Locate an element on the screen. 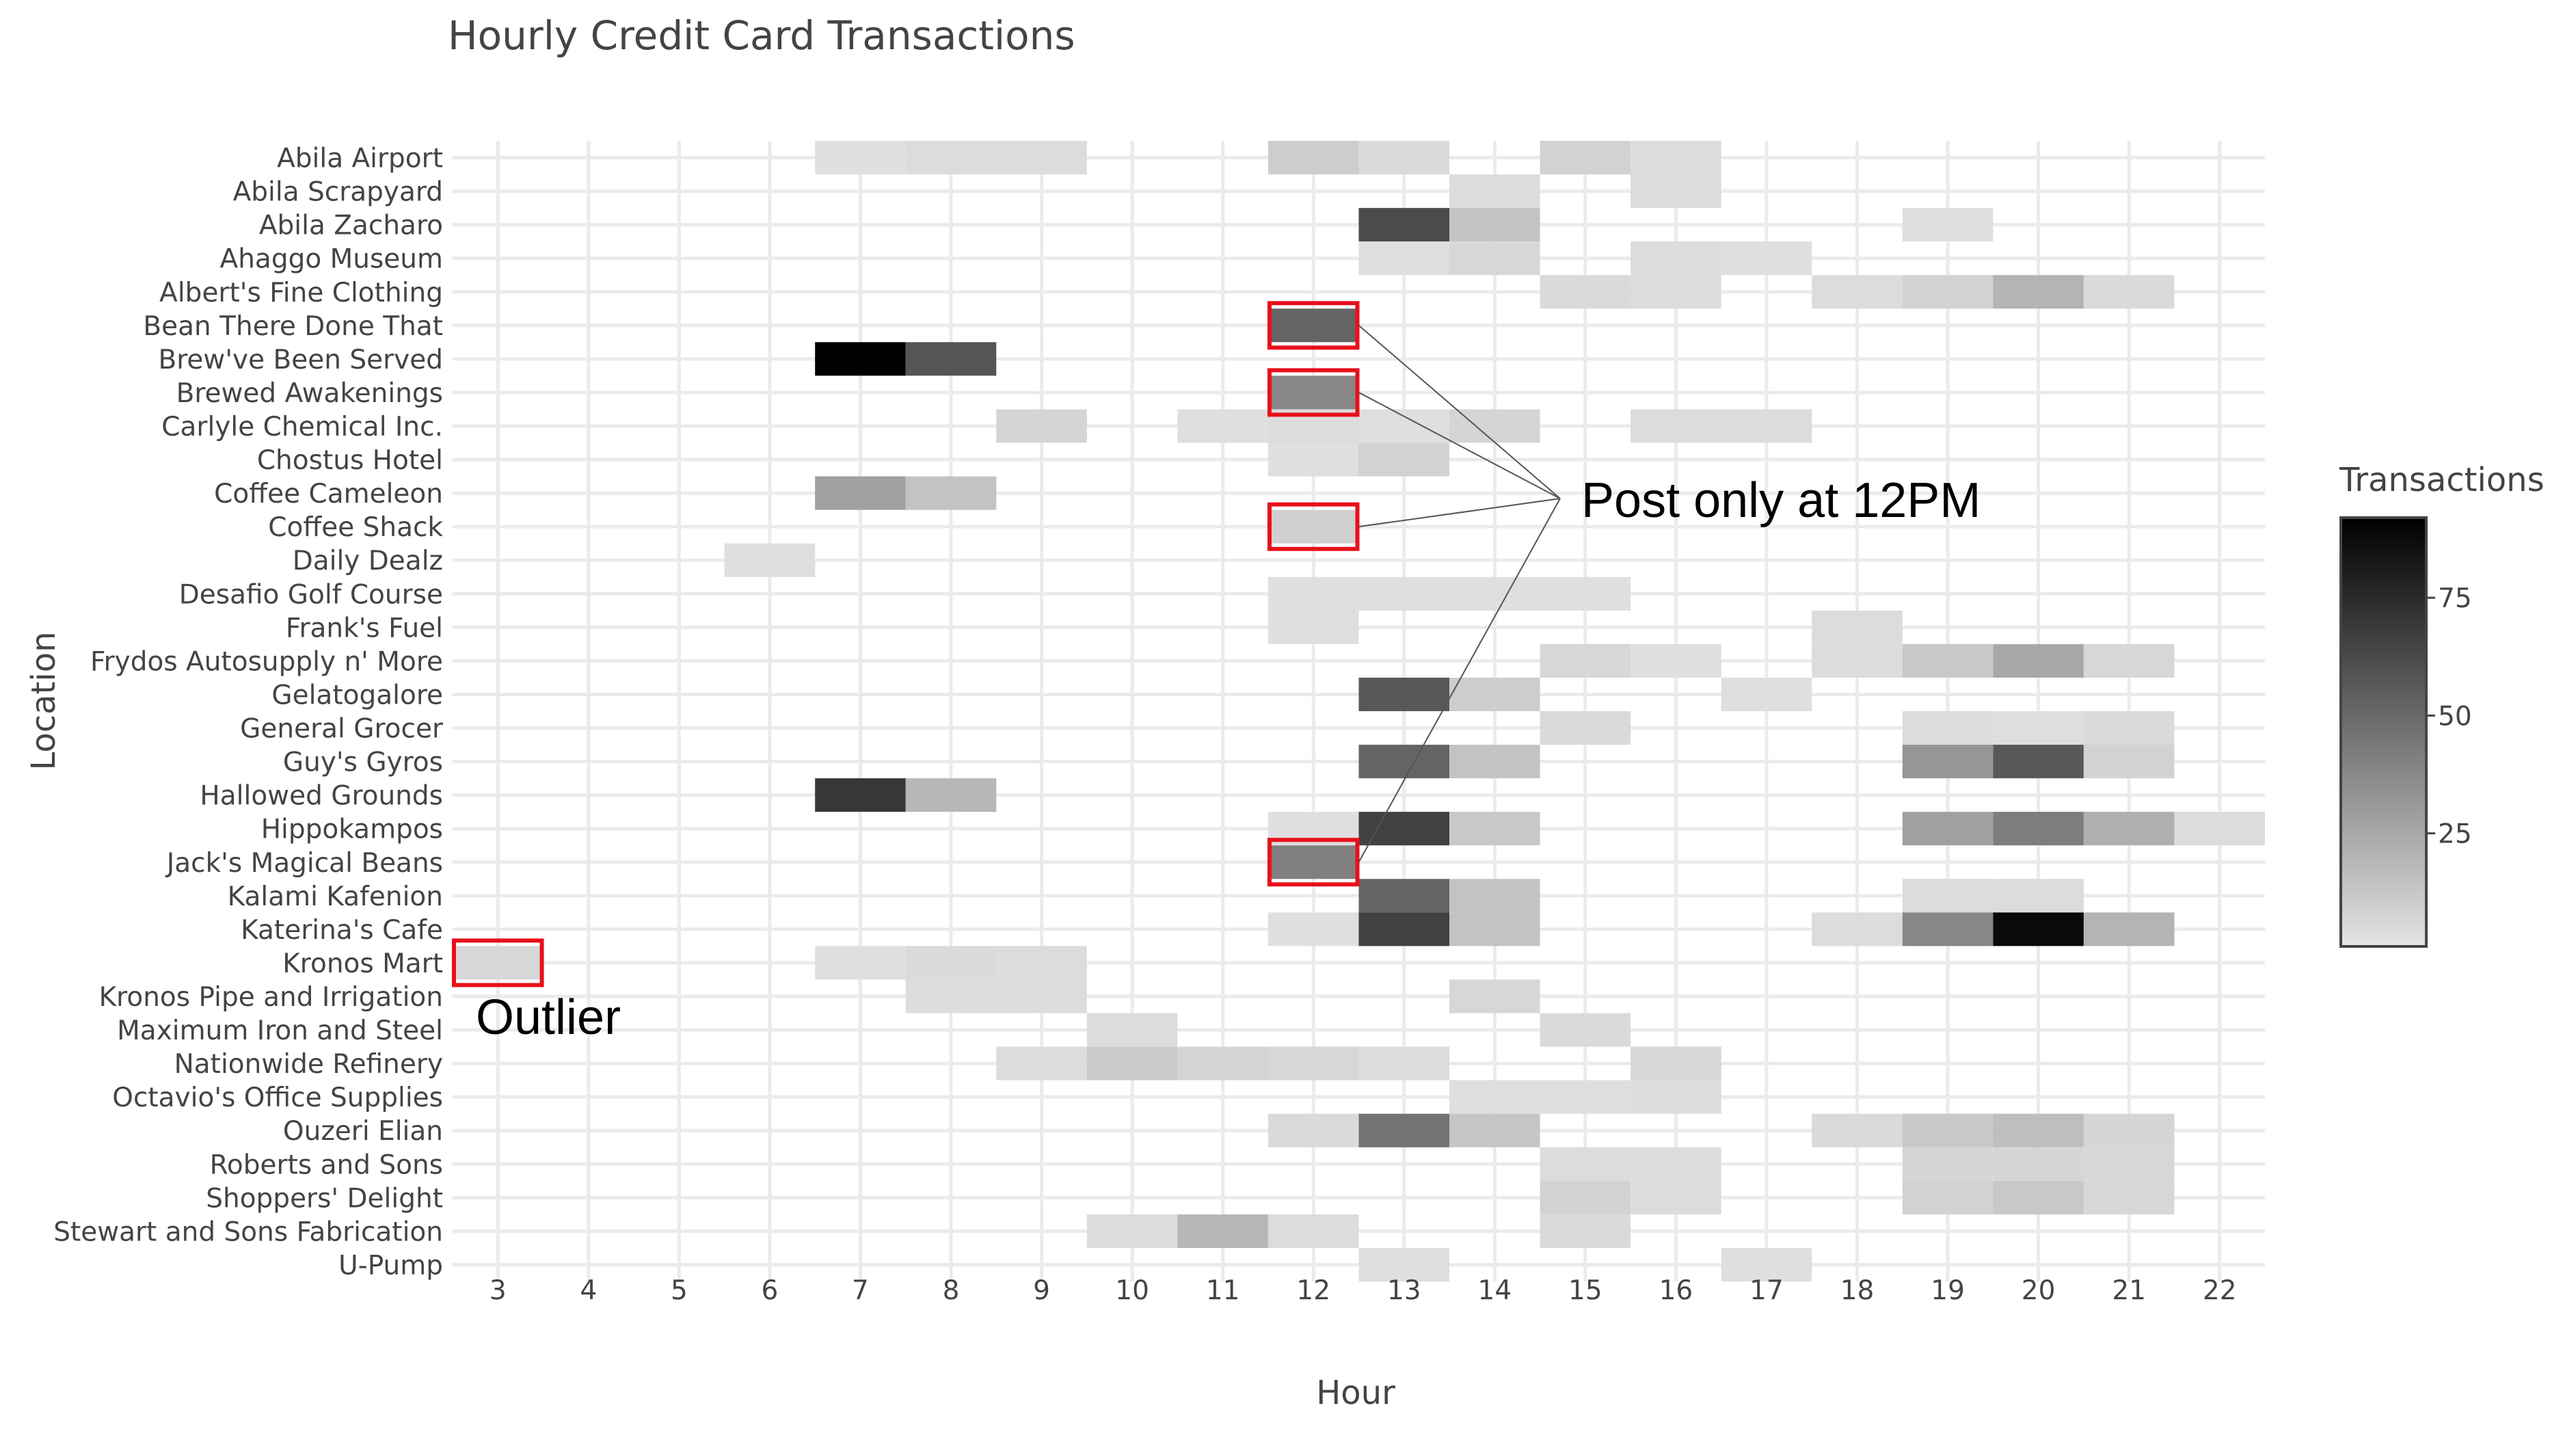 The height and width of the screenshot is (1434, 2576). x-tick-11: 11 is located at coordinates (1223, 1290).